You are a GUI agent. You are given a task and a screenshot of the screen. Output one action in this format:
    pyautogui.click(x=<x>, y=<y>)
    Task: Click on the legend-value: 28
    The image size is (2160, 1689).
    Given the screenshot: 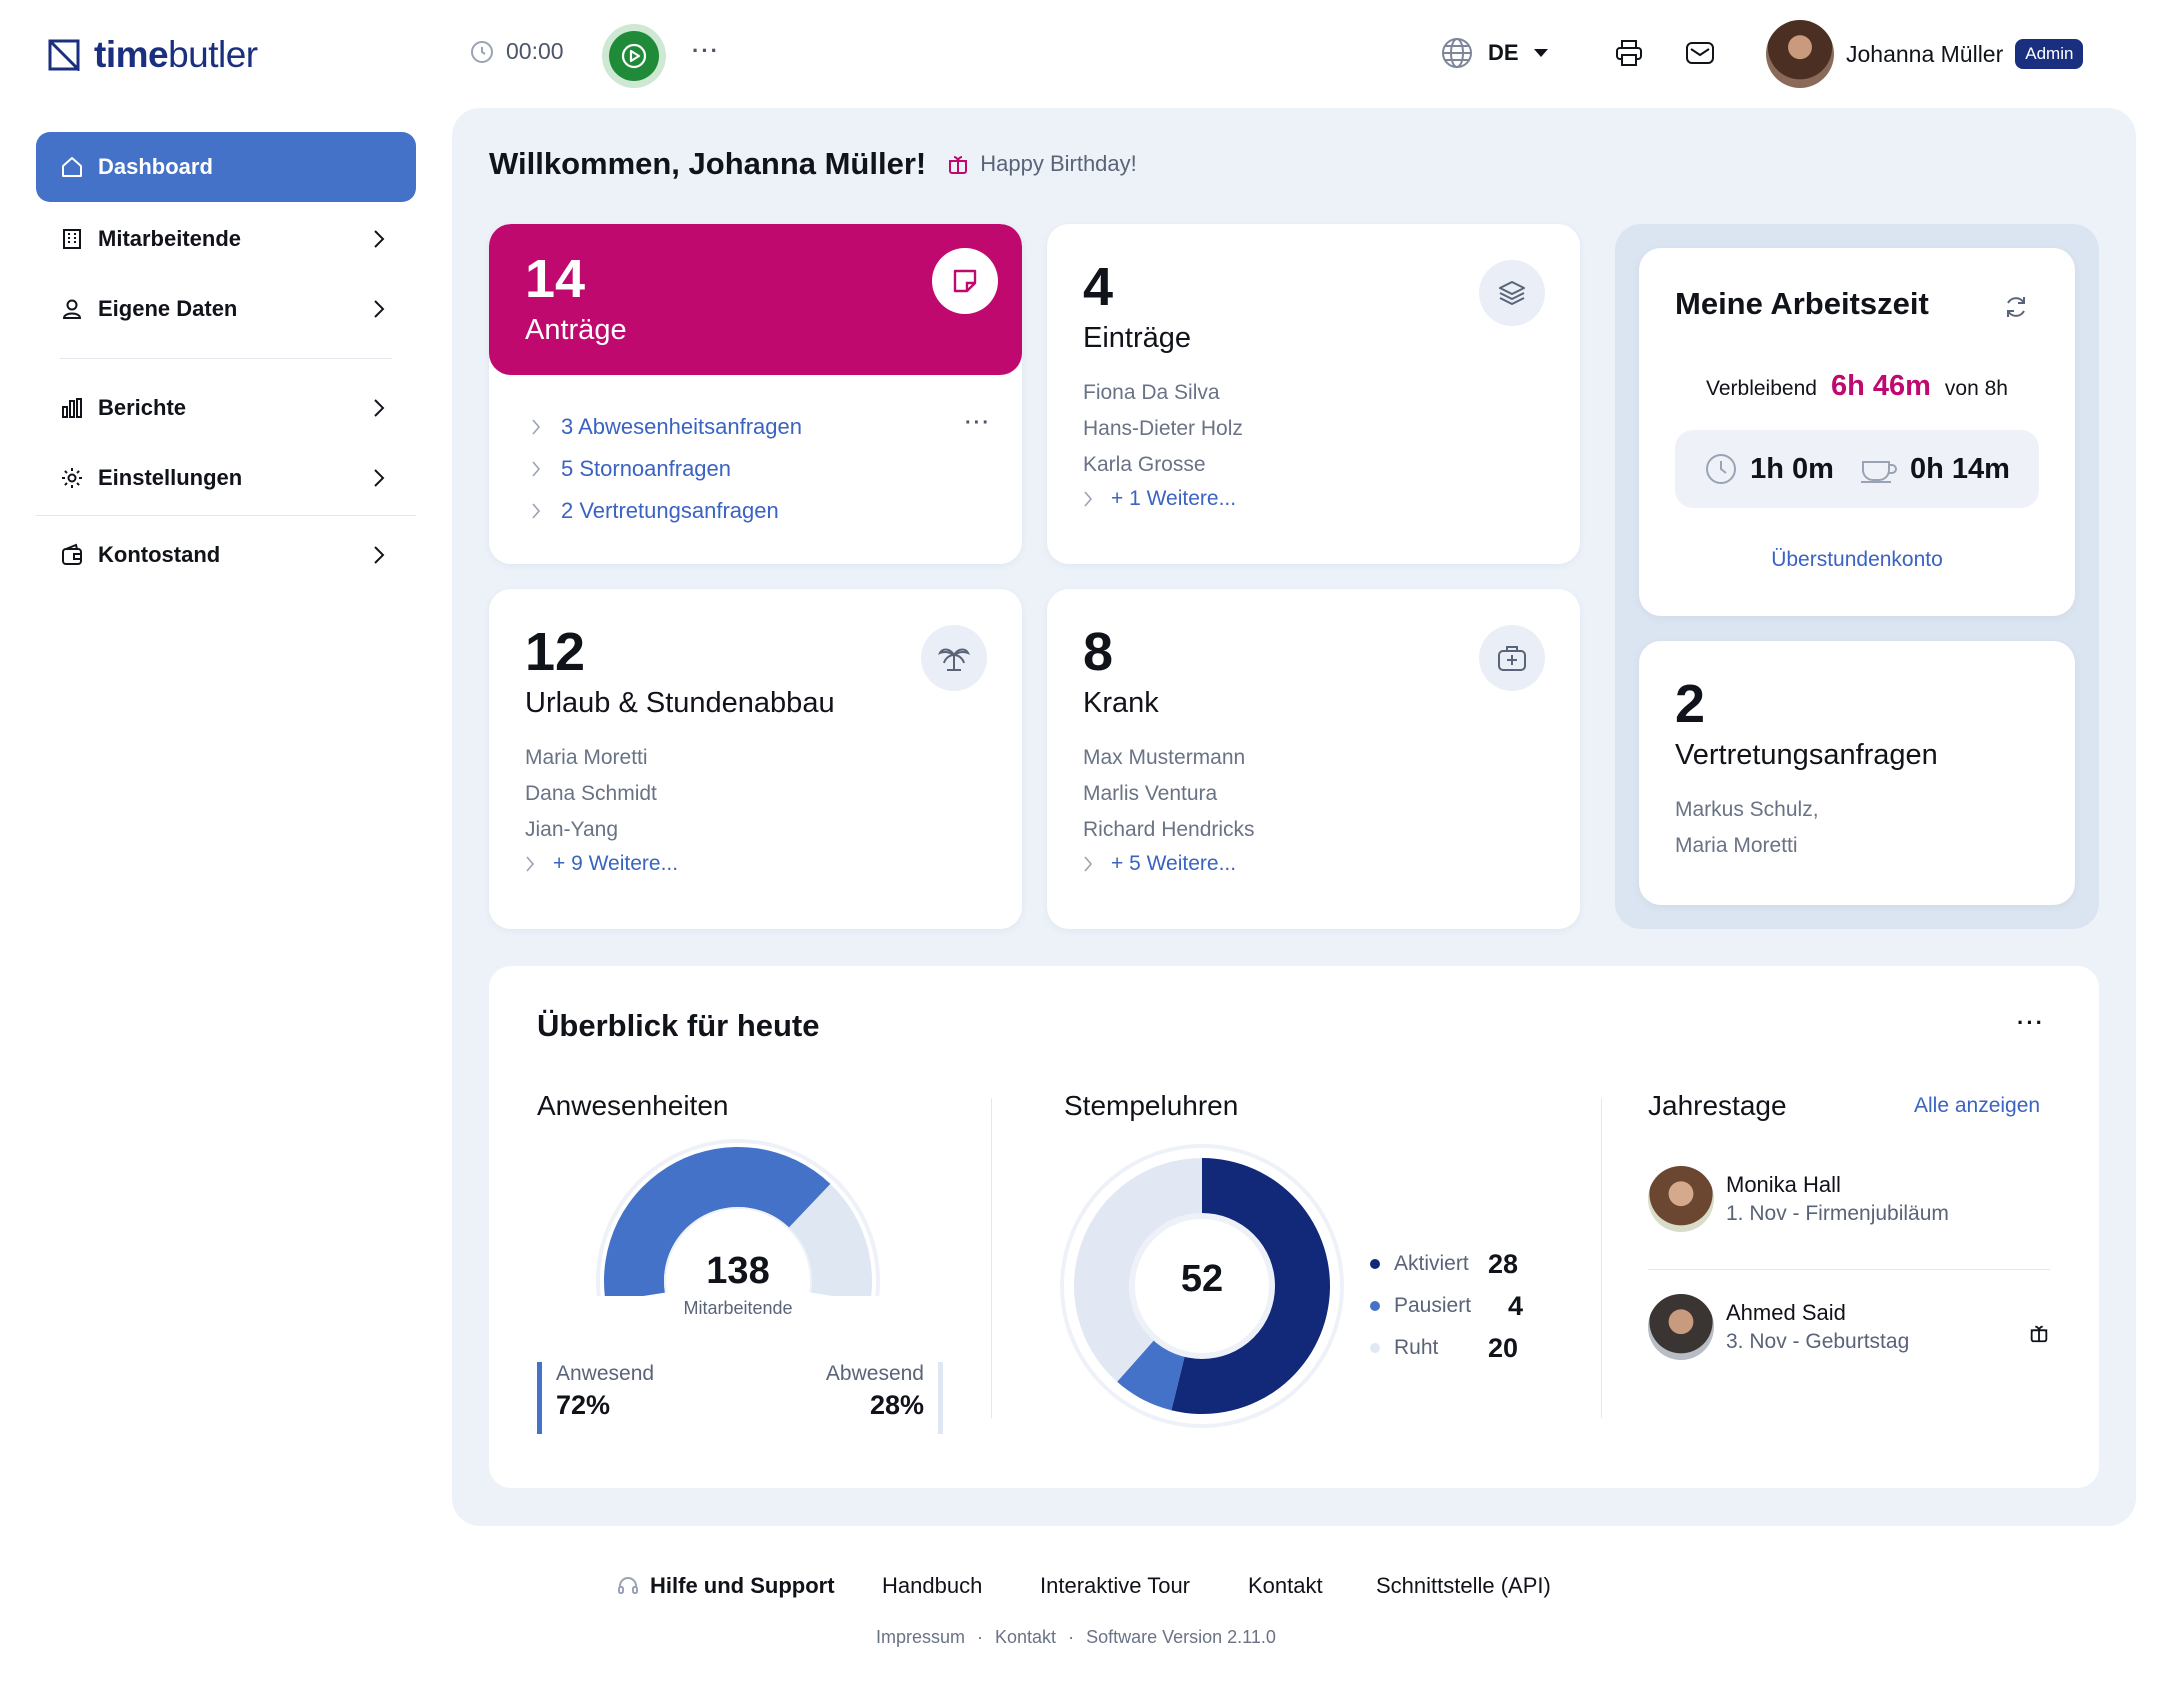 What is the action you would take?
    pyautogui.click(x=1503, y=1263)
    